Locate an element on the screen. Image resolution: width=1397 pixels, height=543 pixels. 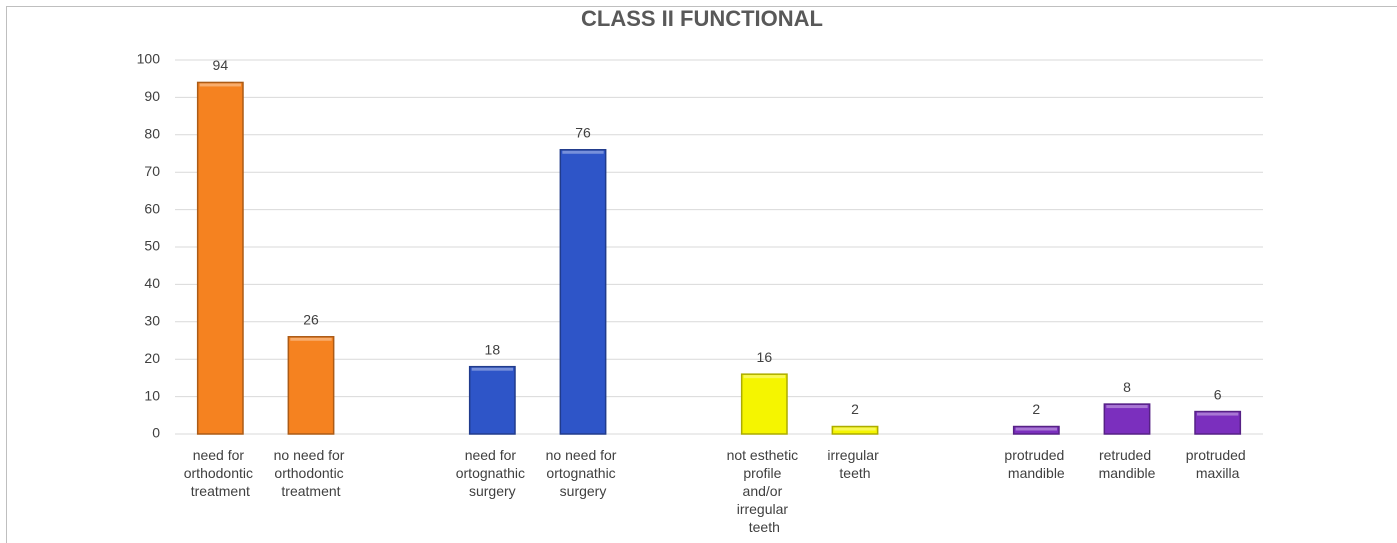
y-tick-label: 60 is located at coordinates (152, 208).